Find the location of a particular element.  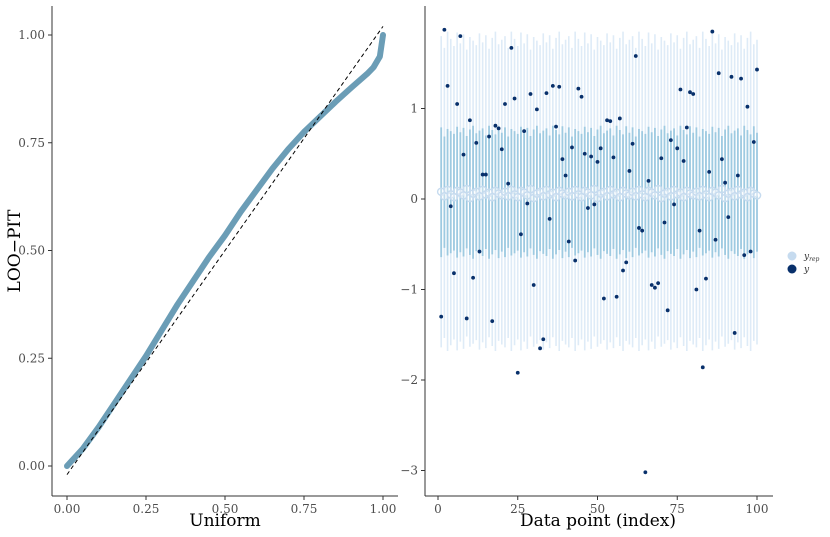

right-y-tick-label: −3 is located at coordinates (409, 471).